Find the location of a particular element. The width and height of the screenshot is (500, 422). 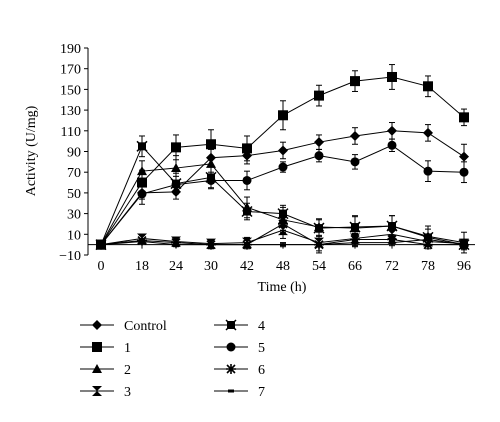

x-tick-label: 66 is located at coordinates (355, 266).